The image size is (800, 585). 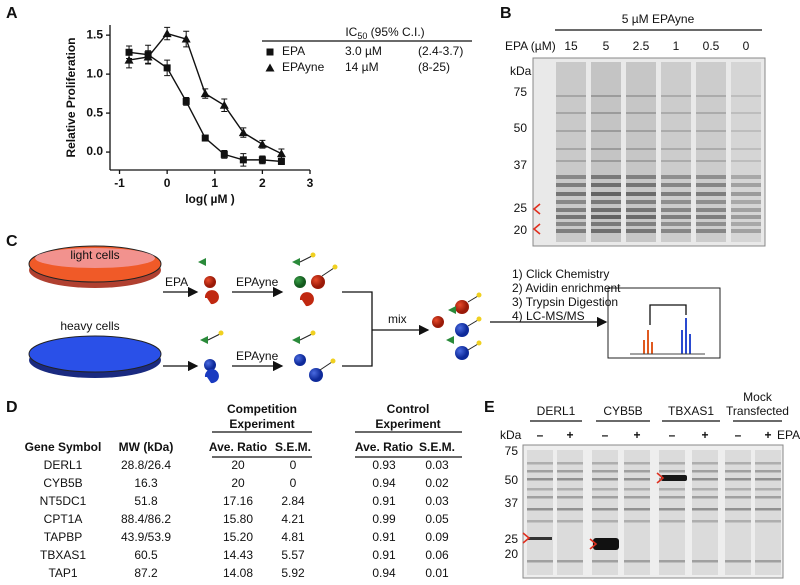 What do you see at coordinates (622, 411) in the screenshot?
I see `lane-group: CYB5B` at bounding box center [622, 411].